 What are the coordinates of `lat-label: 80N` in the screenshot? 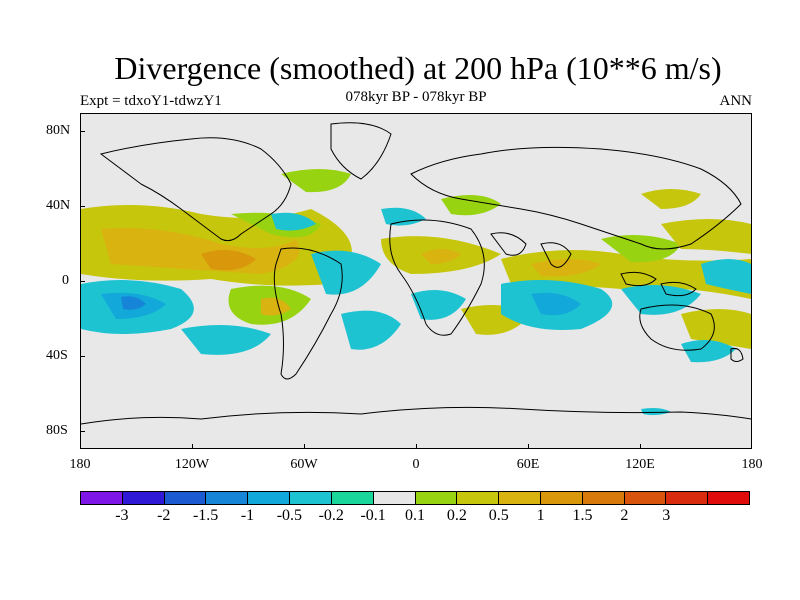 It's located at (58, 130).